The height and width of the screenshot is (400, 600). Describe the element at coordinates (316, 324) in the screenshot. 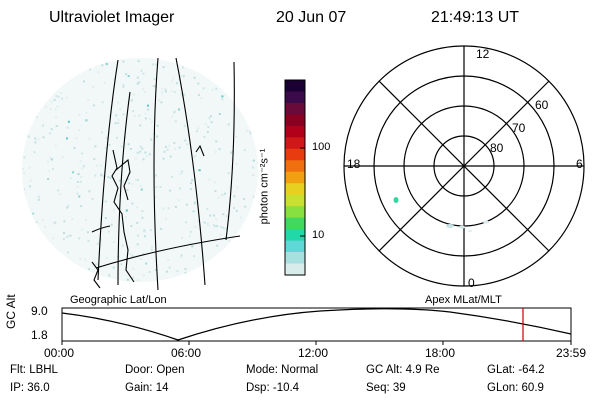

I see `altitude-curve` at that location.